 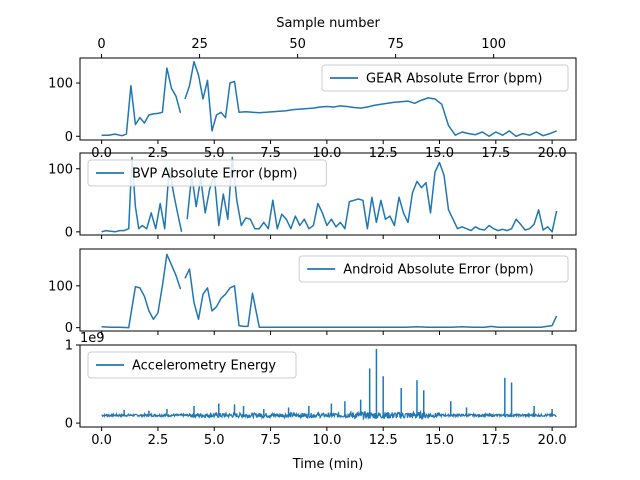 What do you see at coordinates (199, 44) in the screenshot?
I see `top-x-tick-label: 25` at bounding box center [199, 44].